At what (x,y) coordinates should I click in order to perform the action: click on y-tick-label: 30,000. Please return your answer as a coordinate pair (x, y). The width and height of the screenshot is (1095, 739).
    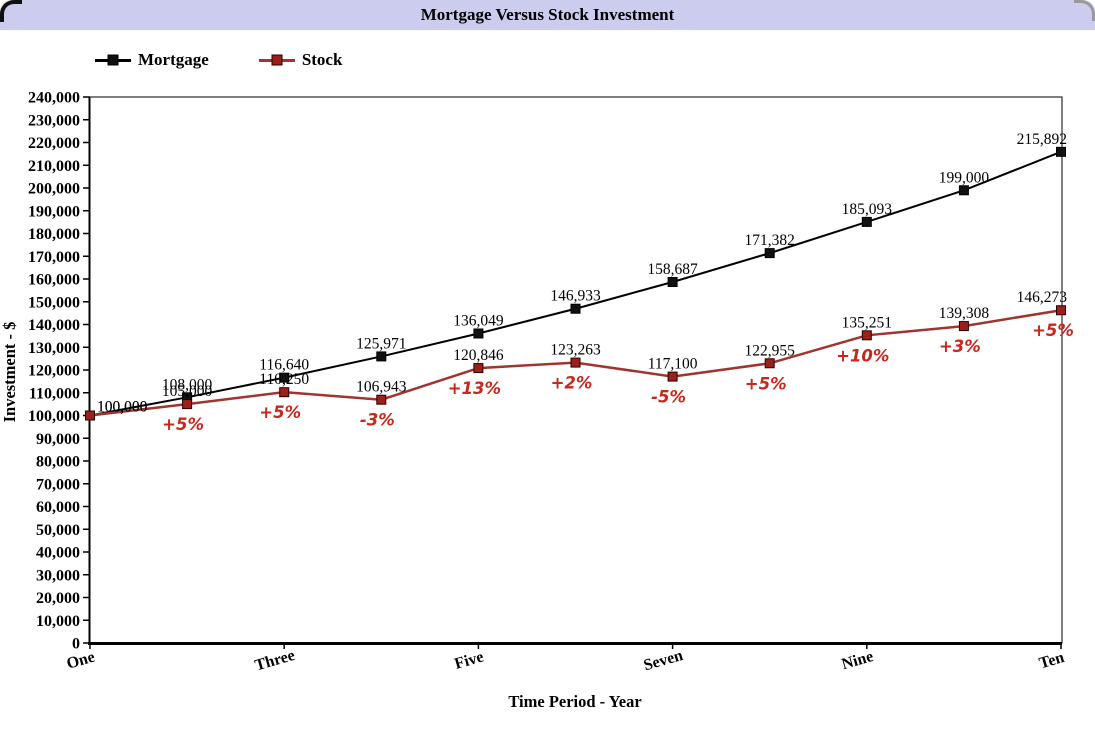
    Looking at the image, I should click on (58, 575).